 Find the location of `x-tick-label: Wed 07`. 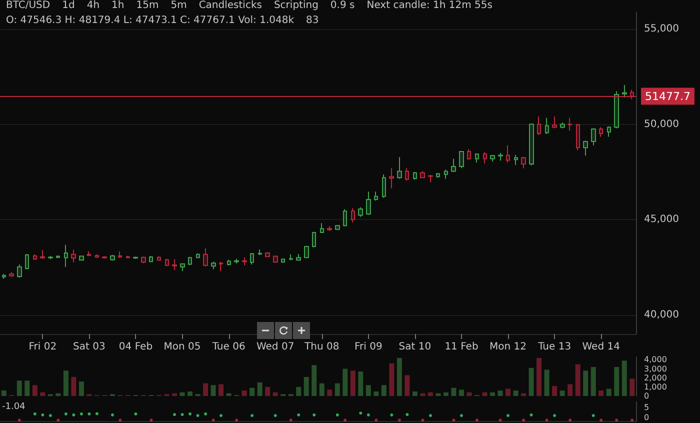

x-tick-label: Wed 07 is located at coordinates (275, 347).